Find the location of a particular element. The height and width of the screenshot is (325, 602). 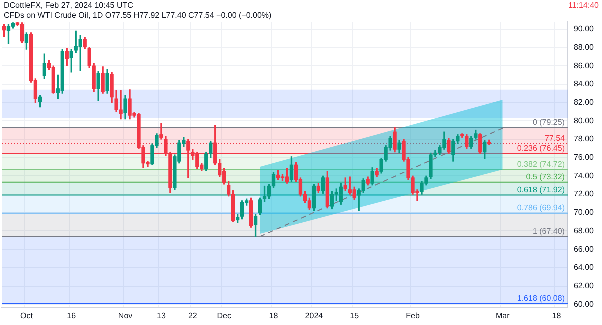

y-tick-label: 82.00 is located at coordinates (584, 102).